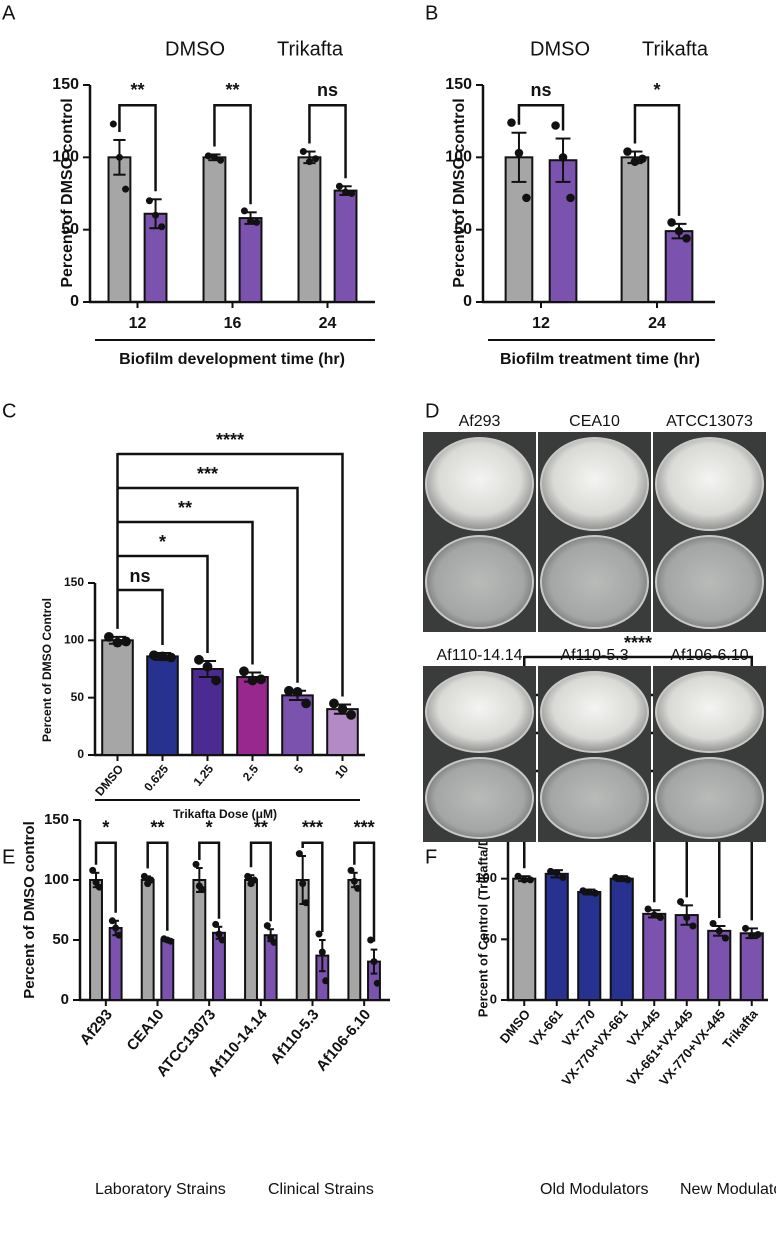  What do you see at coordinates (47, 670) in the screenshot?
I see `y-axis-label: Percent of DMSO Control` at bounding box center [47, 670].